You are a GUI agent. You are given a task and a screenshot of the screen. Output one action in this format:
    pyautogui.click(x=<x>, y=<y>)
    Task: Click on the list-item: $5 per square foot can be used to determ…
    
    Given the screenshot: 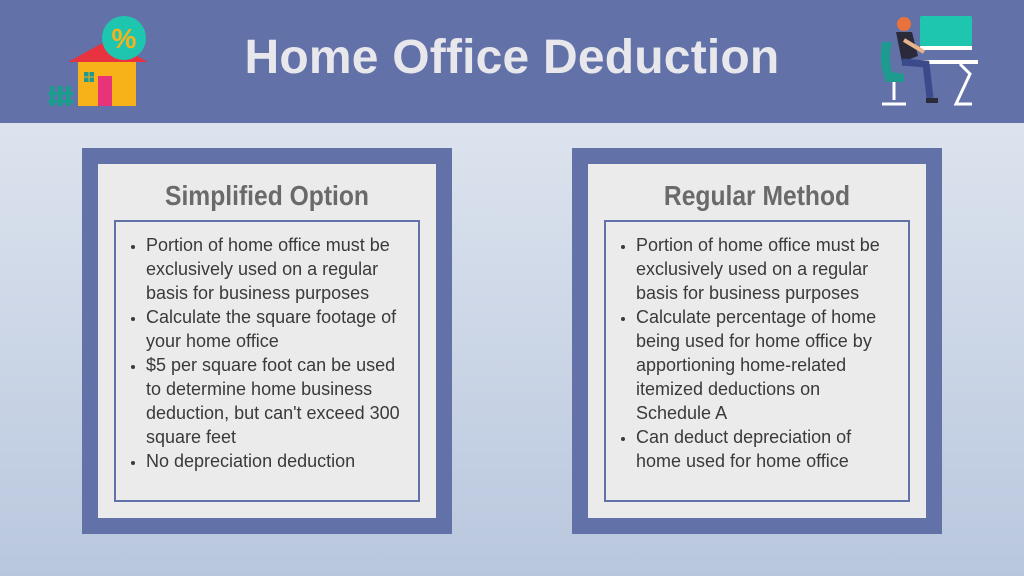 What is the action you would take?
    pyautogui.click(x=278, y=401)
    